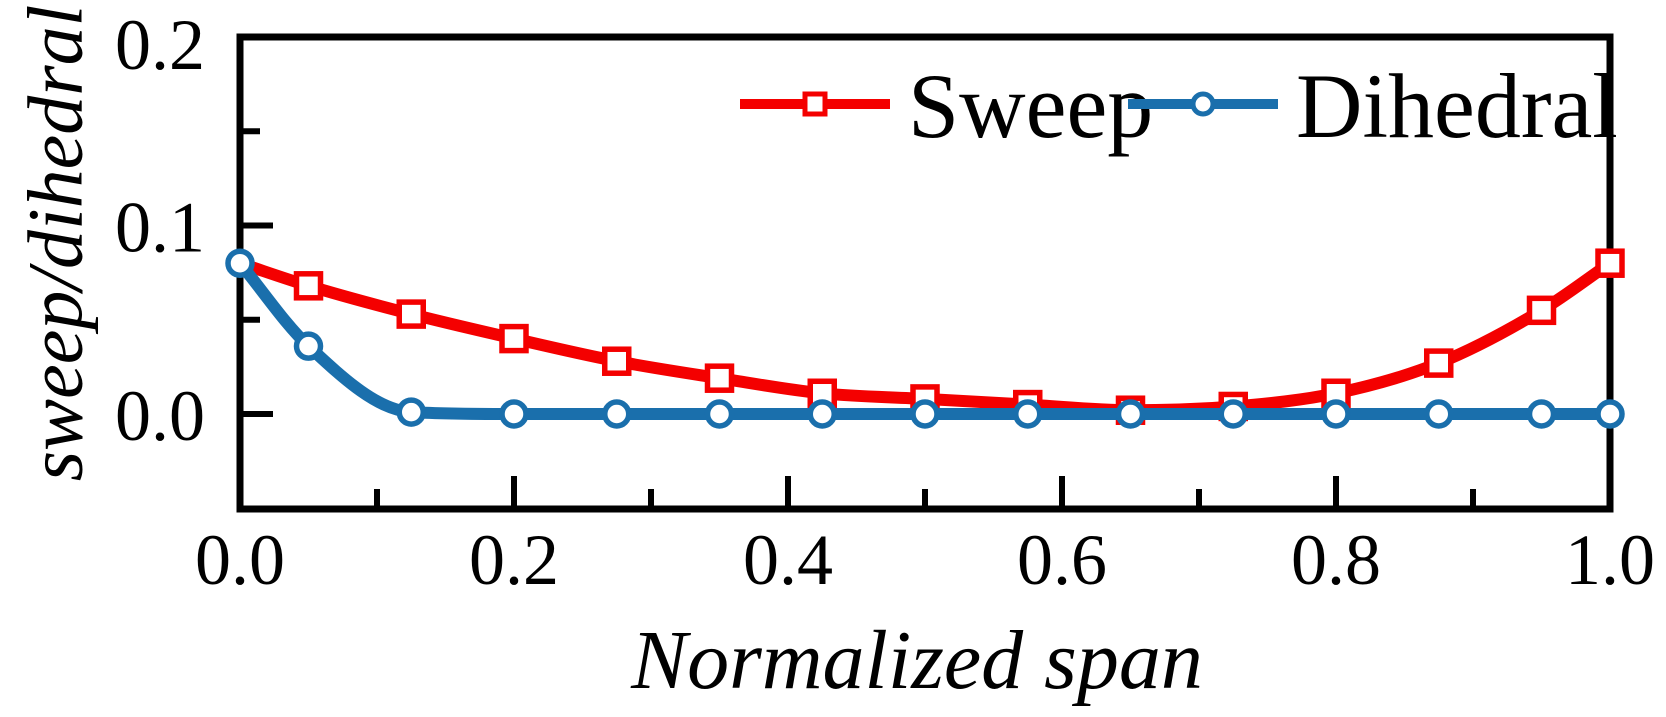 The height and width of the screenshot is (717, 1666). Describe the element at coordinates (1457, 106) in the screenshot. I see `legend-dihedral-label: Dihedral` at that location.